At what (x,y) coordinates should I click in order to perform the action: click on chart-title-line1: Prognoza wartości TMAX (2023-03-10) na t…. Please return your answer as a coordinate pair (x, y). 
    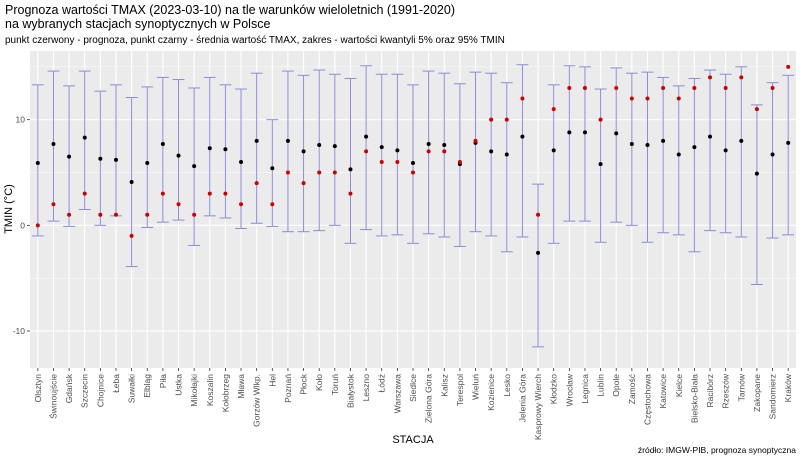
    Looking at the image, I should click on (230, 10).